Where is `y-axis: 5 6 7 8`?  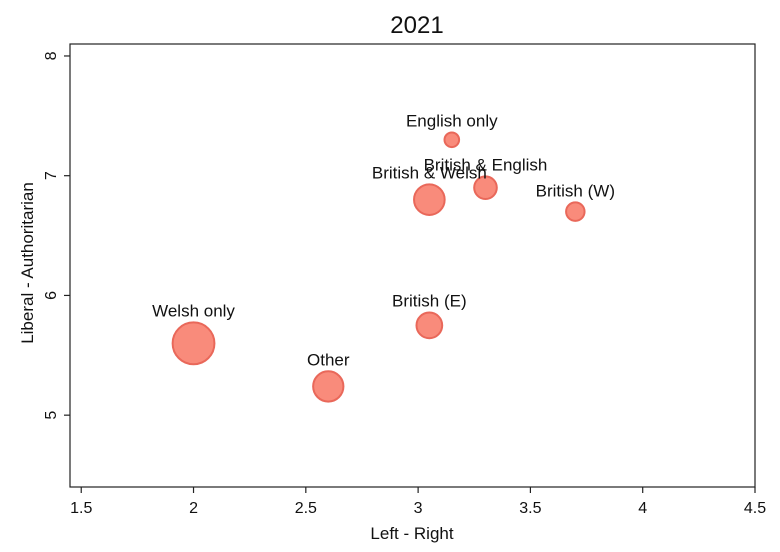
y-axis: 5 6 7 8 is located at coordinates (56, 235).